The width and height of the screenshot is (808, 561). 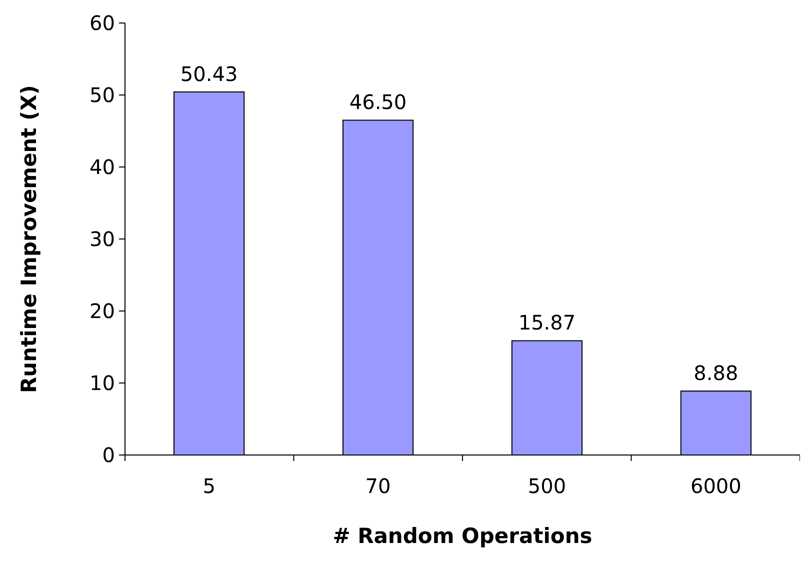 I want to click on x-tick-label: 500, so click(x=547, y=486).